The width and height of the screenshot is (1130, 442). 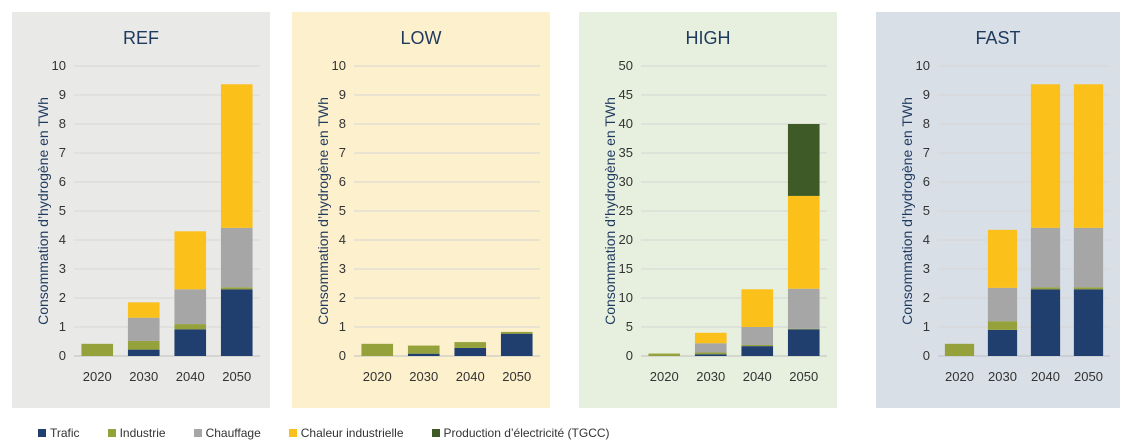 I want to click on chart-title: HIGH, so click(x=708, y=38).